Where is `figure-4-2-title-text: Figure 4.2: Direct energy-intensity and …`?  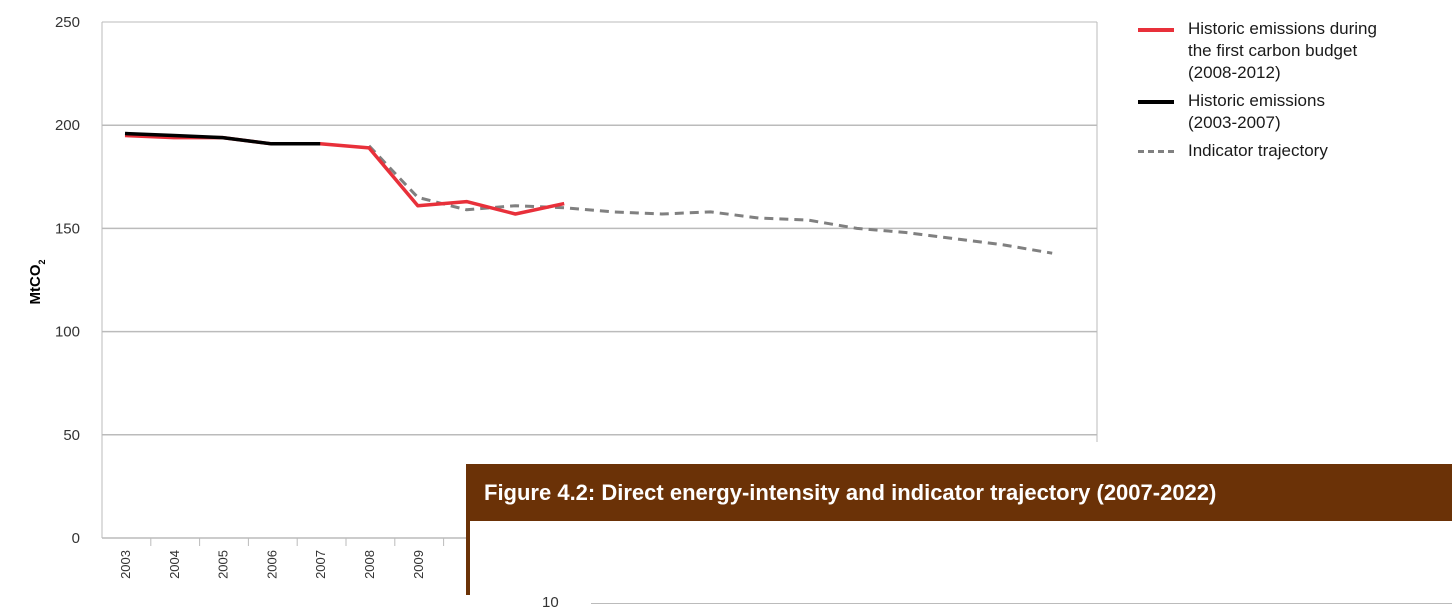 figure-4-2-title-text: Figure 4.2: Direct energy-intensity and … is located at coordinates (850, 492).